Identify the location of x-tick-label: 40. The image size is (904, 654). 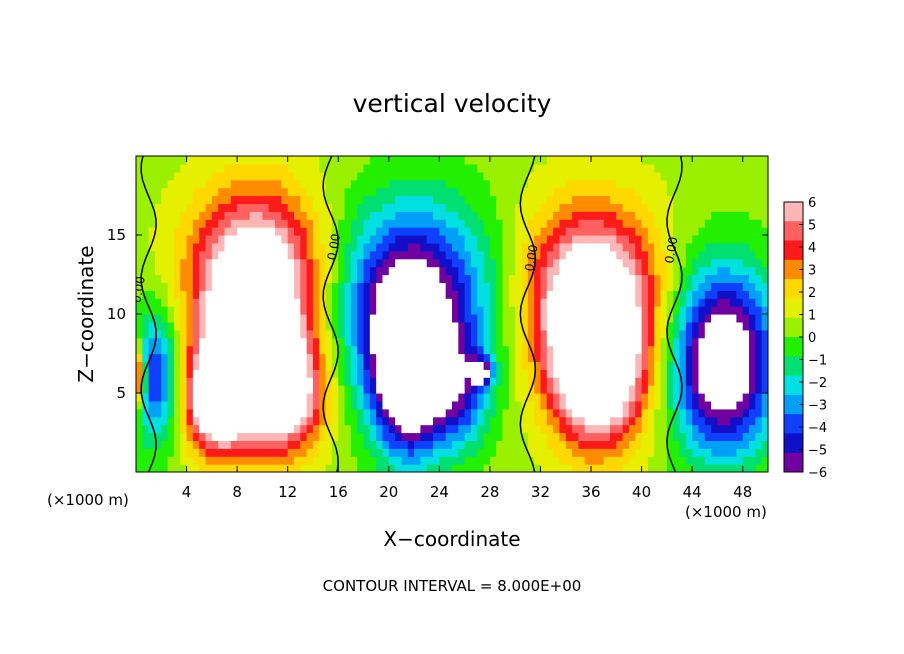
(641, 492).